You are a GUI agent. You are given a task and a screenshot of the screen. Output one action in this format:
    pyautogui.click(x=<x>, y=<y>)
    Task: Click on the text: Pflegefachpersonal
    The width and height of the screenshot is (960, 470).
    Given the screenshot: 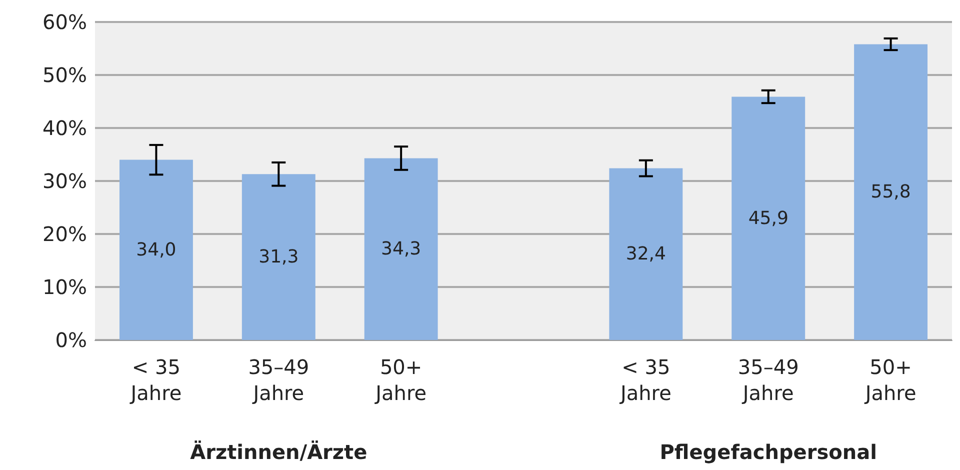 What is the action you would take?
    pyautogui.click(x=768, y=452)
    